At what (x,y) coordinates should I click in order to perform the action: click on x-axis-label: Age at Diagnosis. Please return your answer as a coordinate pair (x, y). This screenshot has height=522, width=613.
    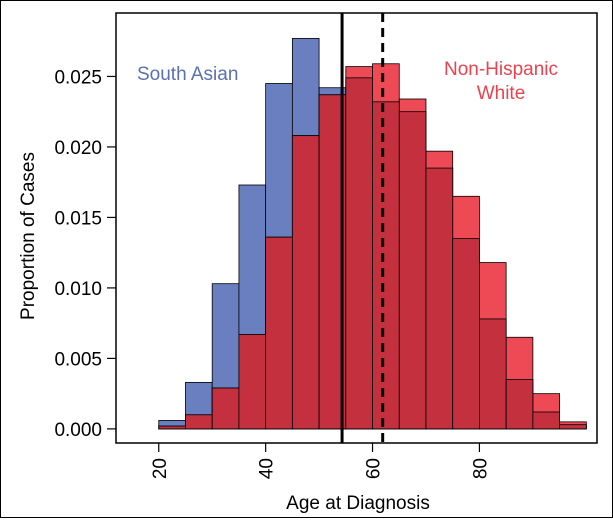
    Looking at the image, I should click on (358, 503).